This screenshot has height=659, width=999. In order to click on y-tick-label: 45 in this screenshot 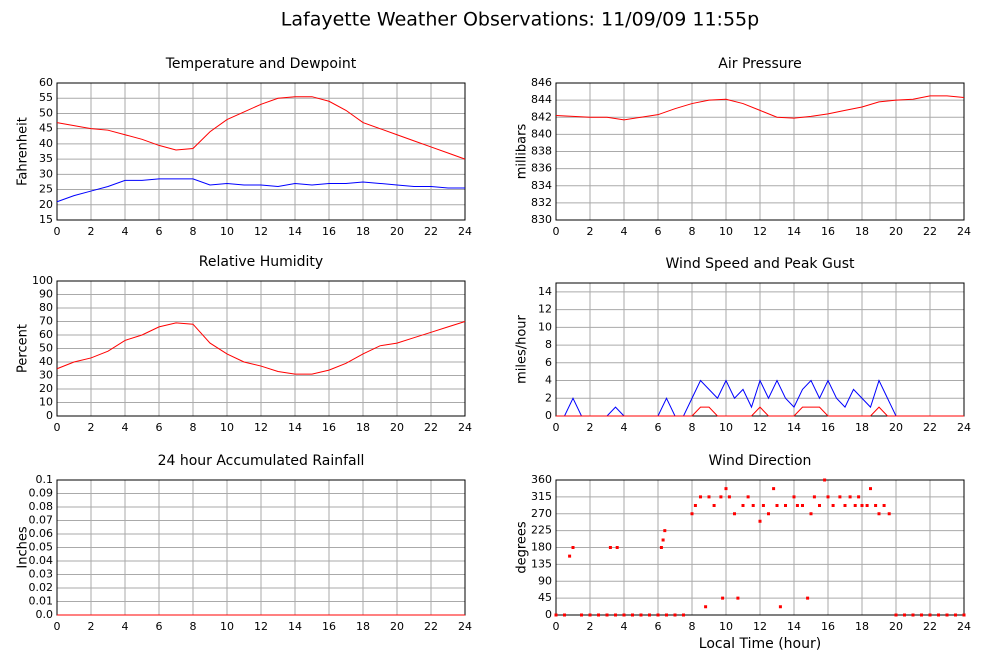, I will do `click(545, 597)`.